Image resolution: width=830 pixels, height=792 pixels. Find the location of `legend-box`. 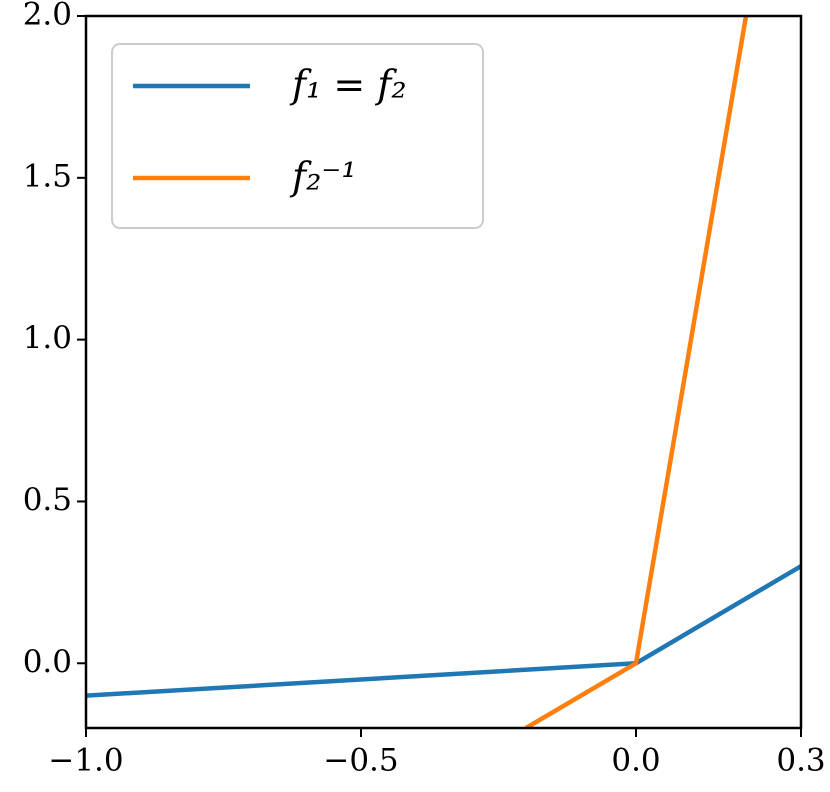

legend-box is located at coordinates (297, 136).